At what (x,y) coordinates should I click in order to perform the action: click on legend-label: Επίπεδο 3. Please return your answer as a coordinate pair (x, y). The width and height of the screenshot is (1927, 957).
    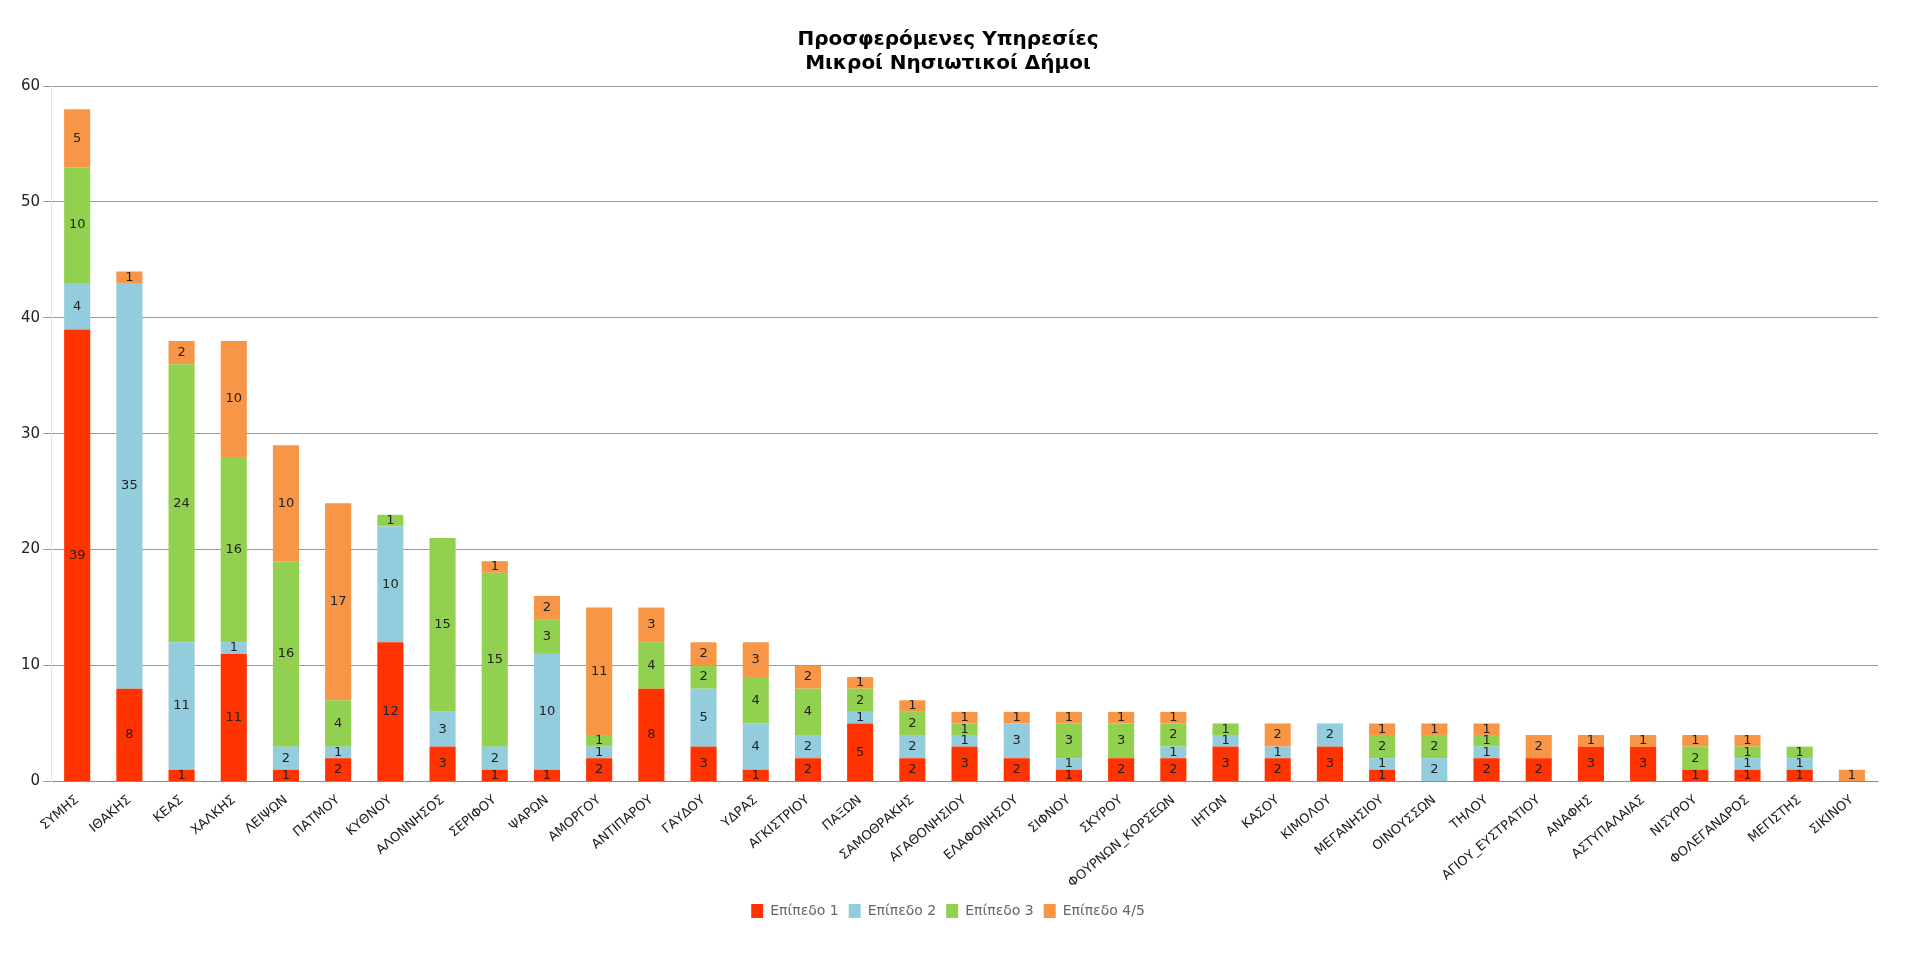
    Looking at the image, I should click on (999, 909).